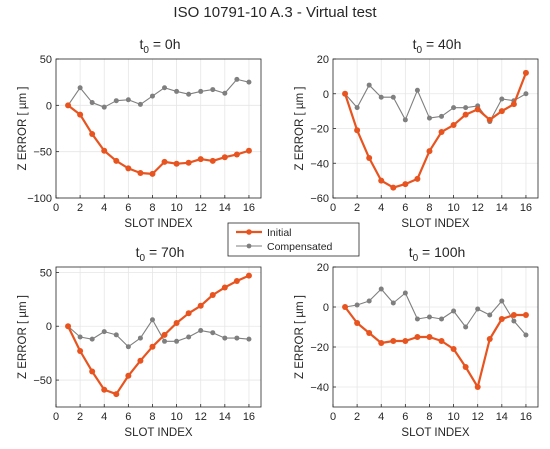  Describe the element at coordinates (293, 239) in the screenshot. I see `legend: Initial Compensated` at that location.